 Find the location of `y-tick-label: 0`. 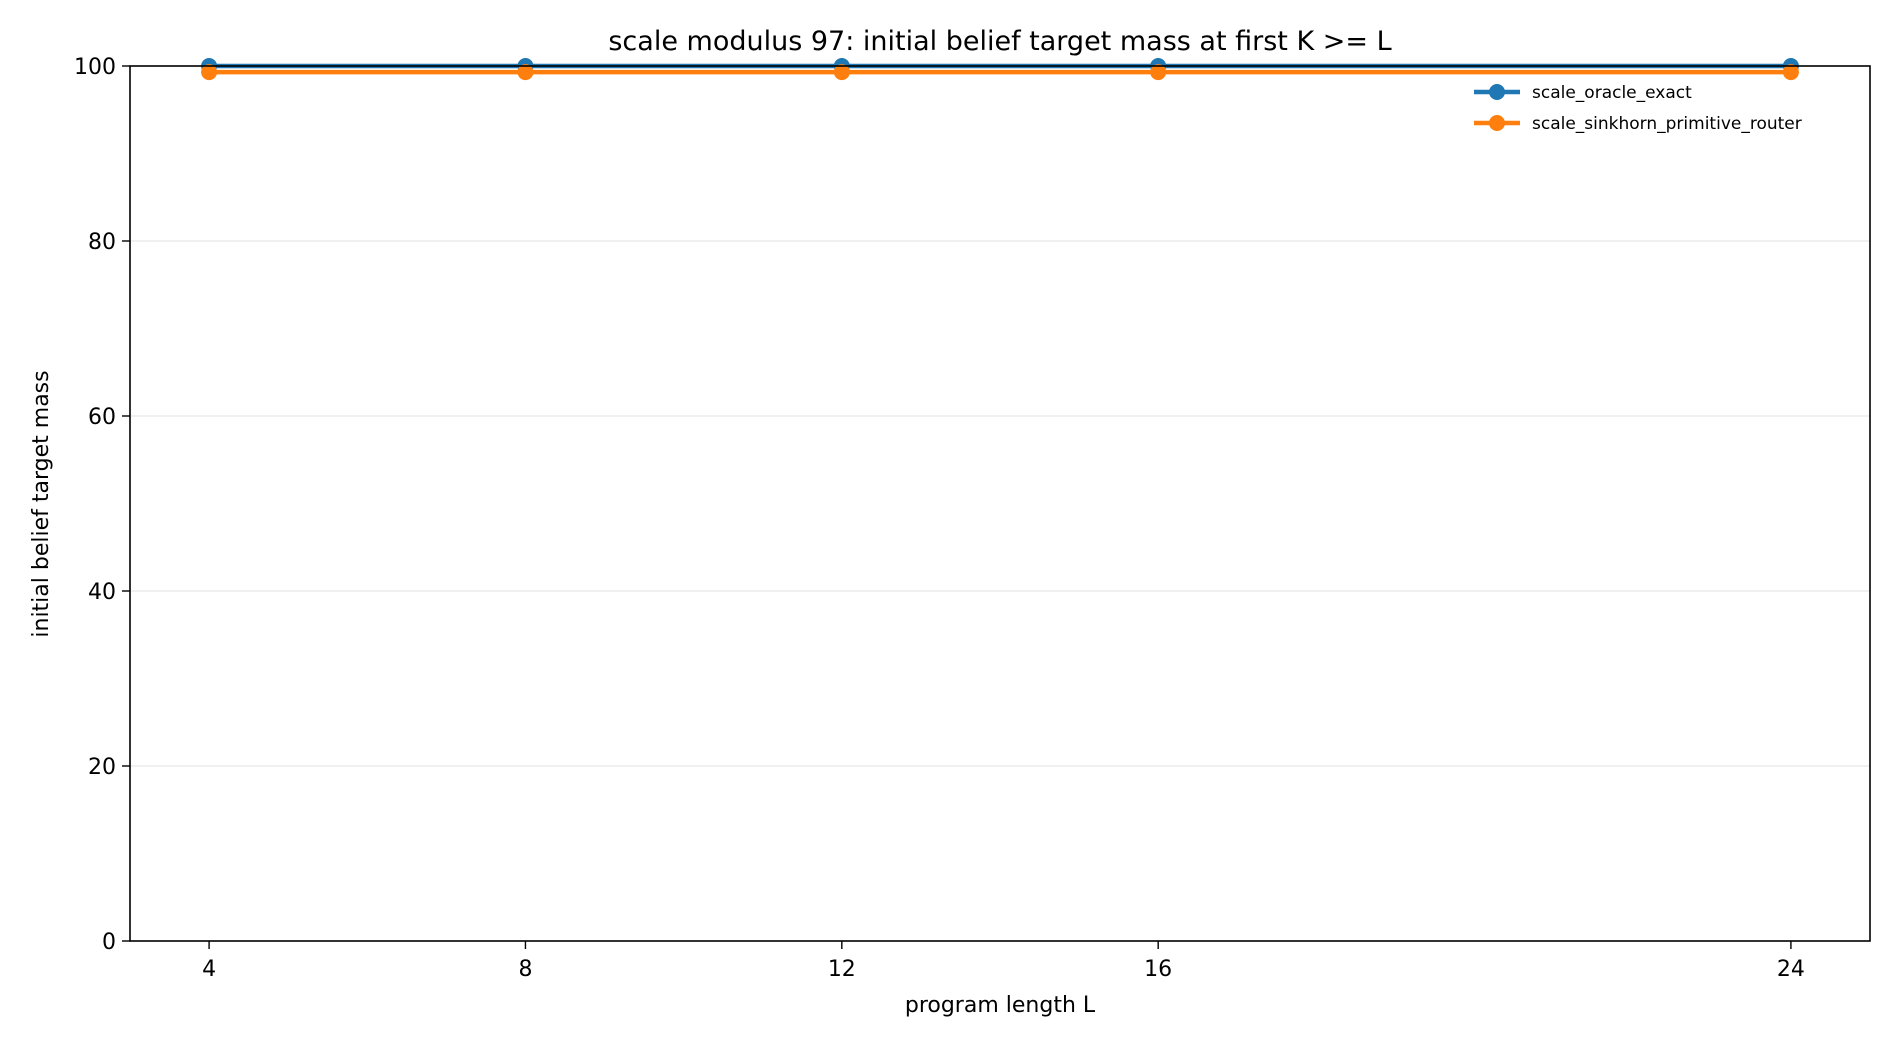

y-tick-label: 0 is located at coordinates (109, 942).